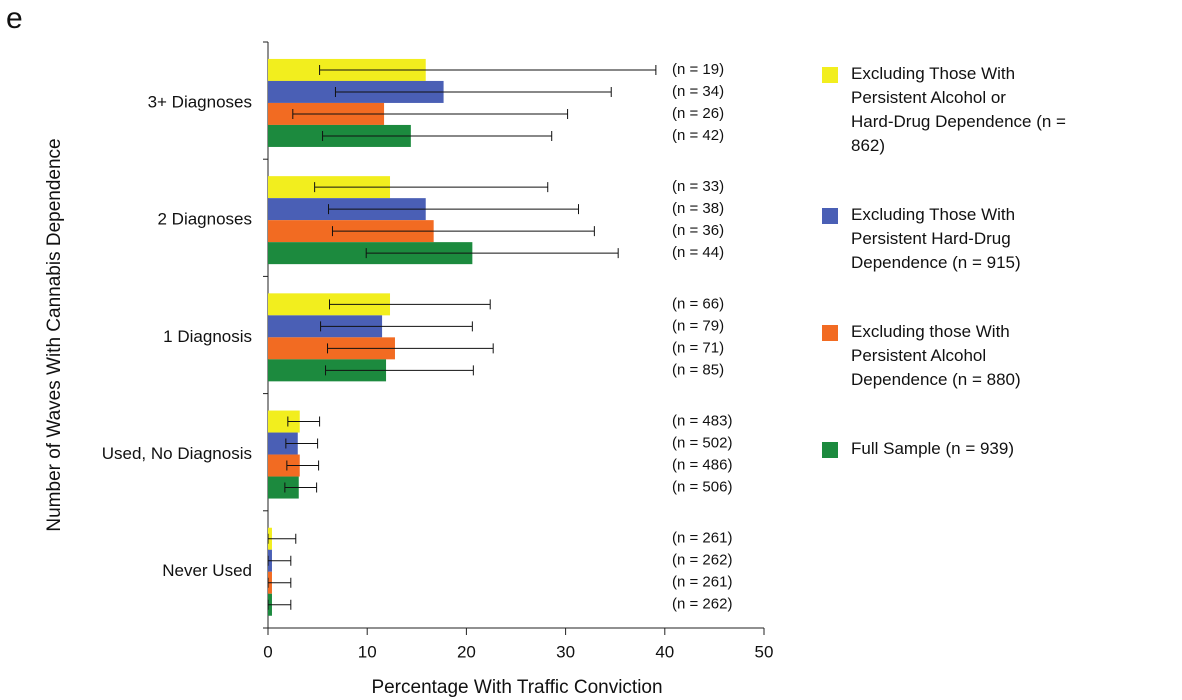  Describe the element at coordinates (702, 421) in the screenshot. I see `n-label: (n = 483)` at that location.